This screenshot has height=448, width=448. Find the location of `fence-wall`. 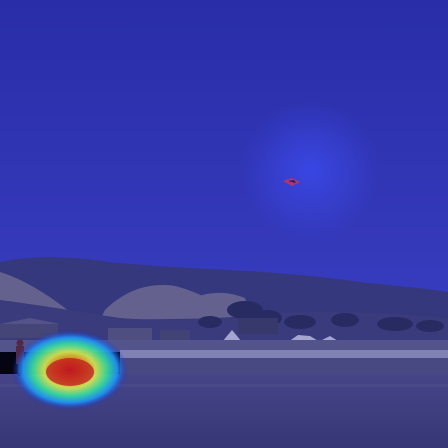

fence-wall is located at coordinates (284, 366).